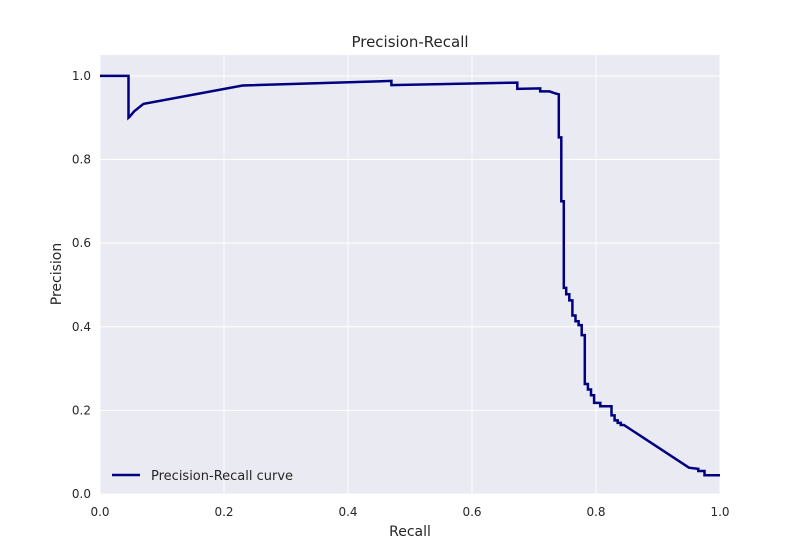  Describe the element at coordinates (595, 512) in the screenshot. I see `x-tick-label: 0.8` at that location.